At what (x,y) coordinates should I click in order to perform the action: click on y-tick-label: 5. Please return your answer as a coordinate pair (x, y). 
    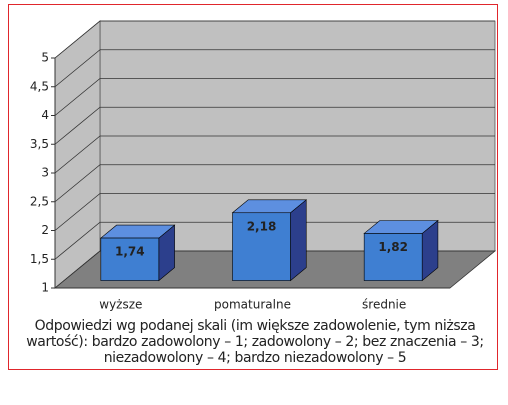
    Looking at the image, I should click on (45, 58).